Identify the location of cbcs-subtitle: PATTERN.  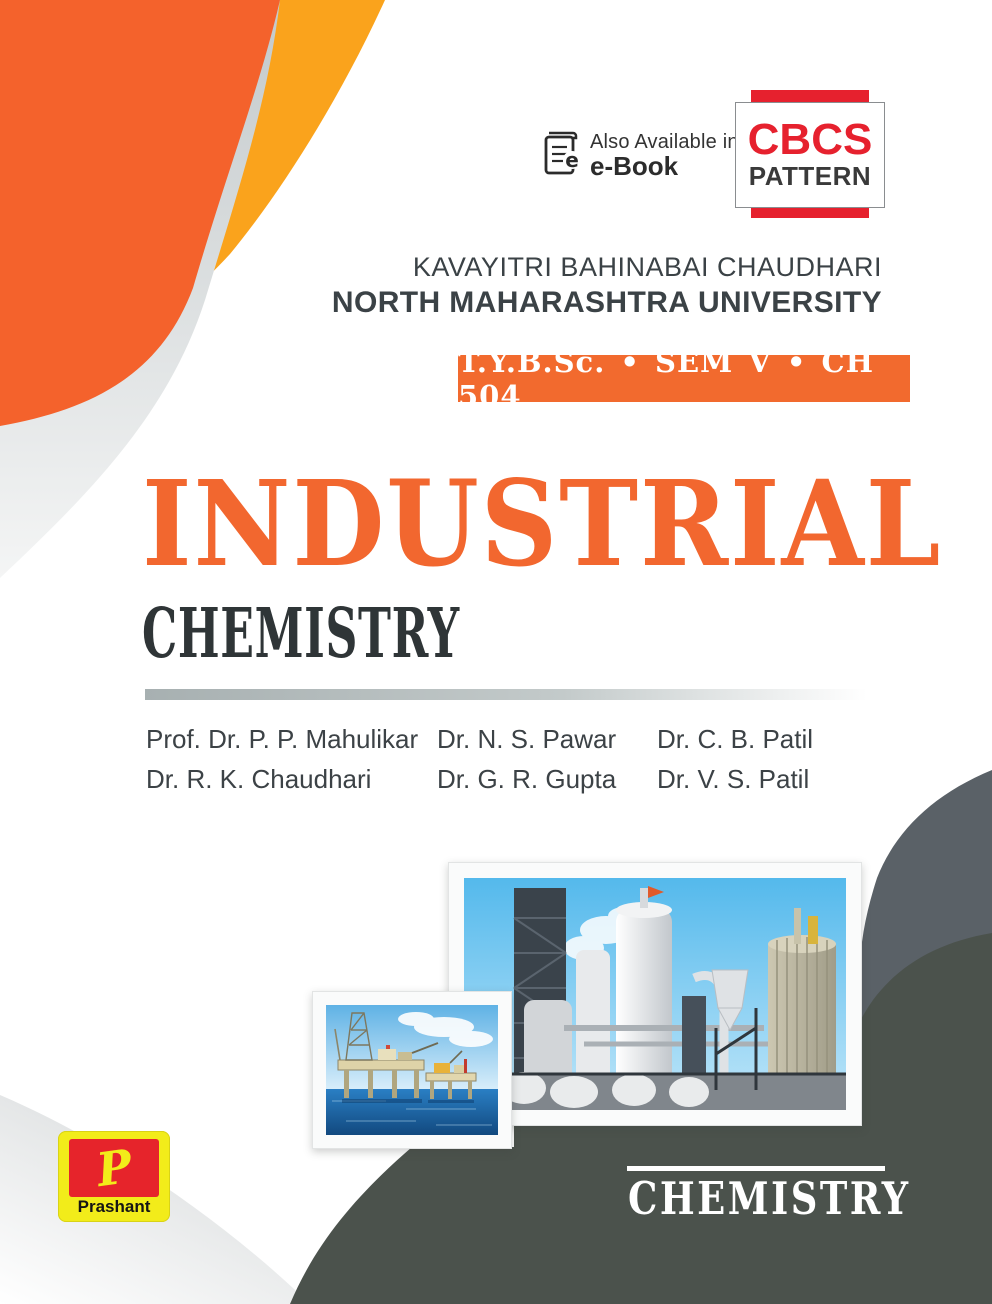
(810, 176).